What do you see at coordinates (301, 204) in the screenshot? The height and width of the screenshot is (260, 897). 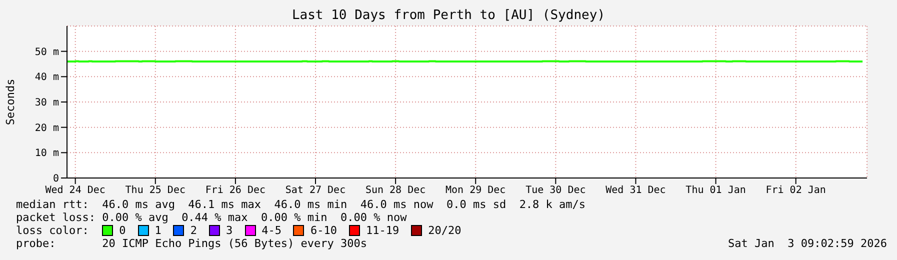 I see `text: median rtt: 46.0 ms avg 46.1 ms max 46.0 ms min 46.0 ms now 0.0 ms sd 2.8 k am/s` at bounding box center [301, 204].